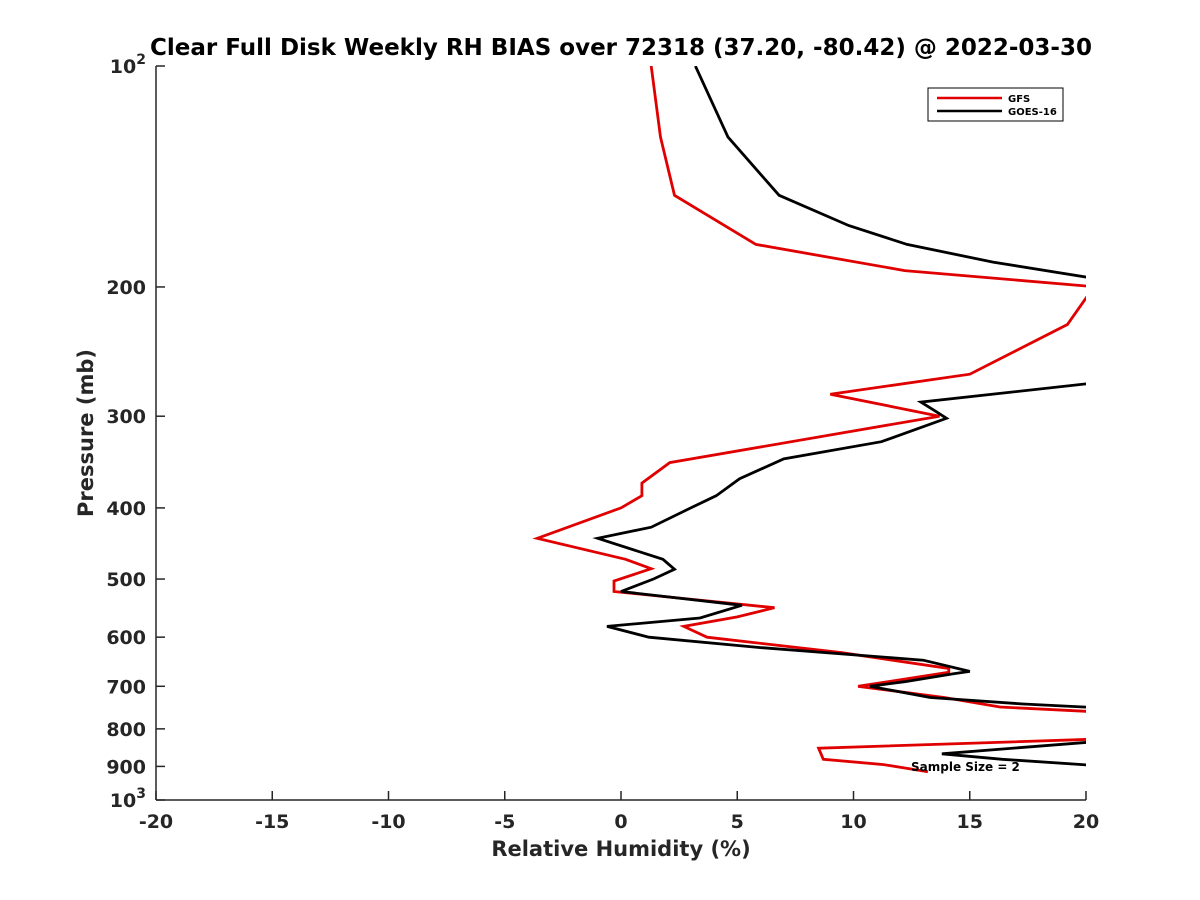 Image resolution: width=1200 pixels, height=900 pixels. I want to click on y-tick-label-base: 400, so click(126, 509).